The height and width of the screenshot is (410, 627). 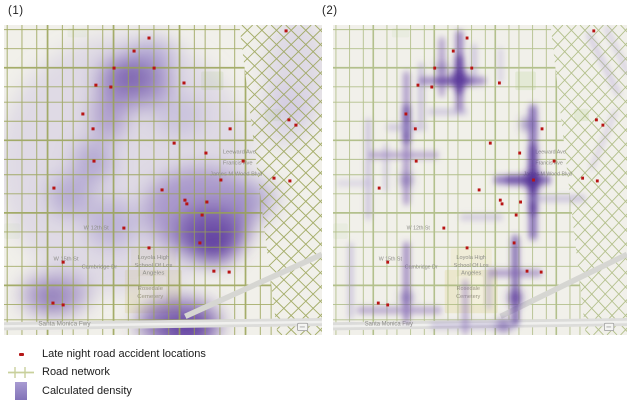 I want to click on road-line-icon, so click(x=21, y=372).